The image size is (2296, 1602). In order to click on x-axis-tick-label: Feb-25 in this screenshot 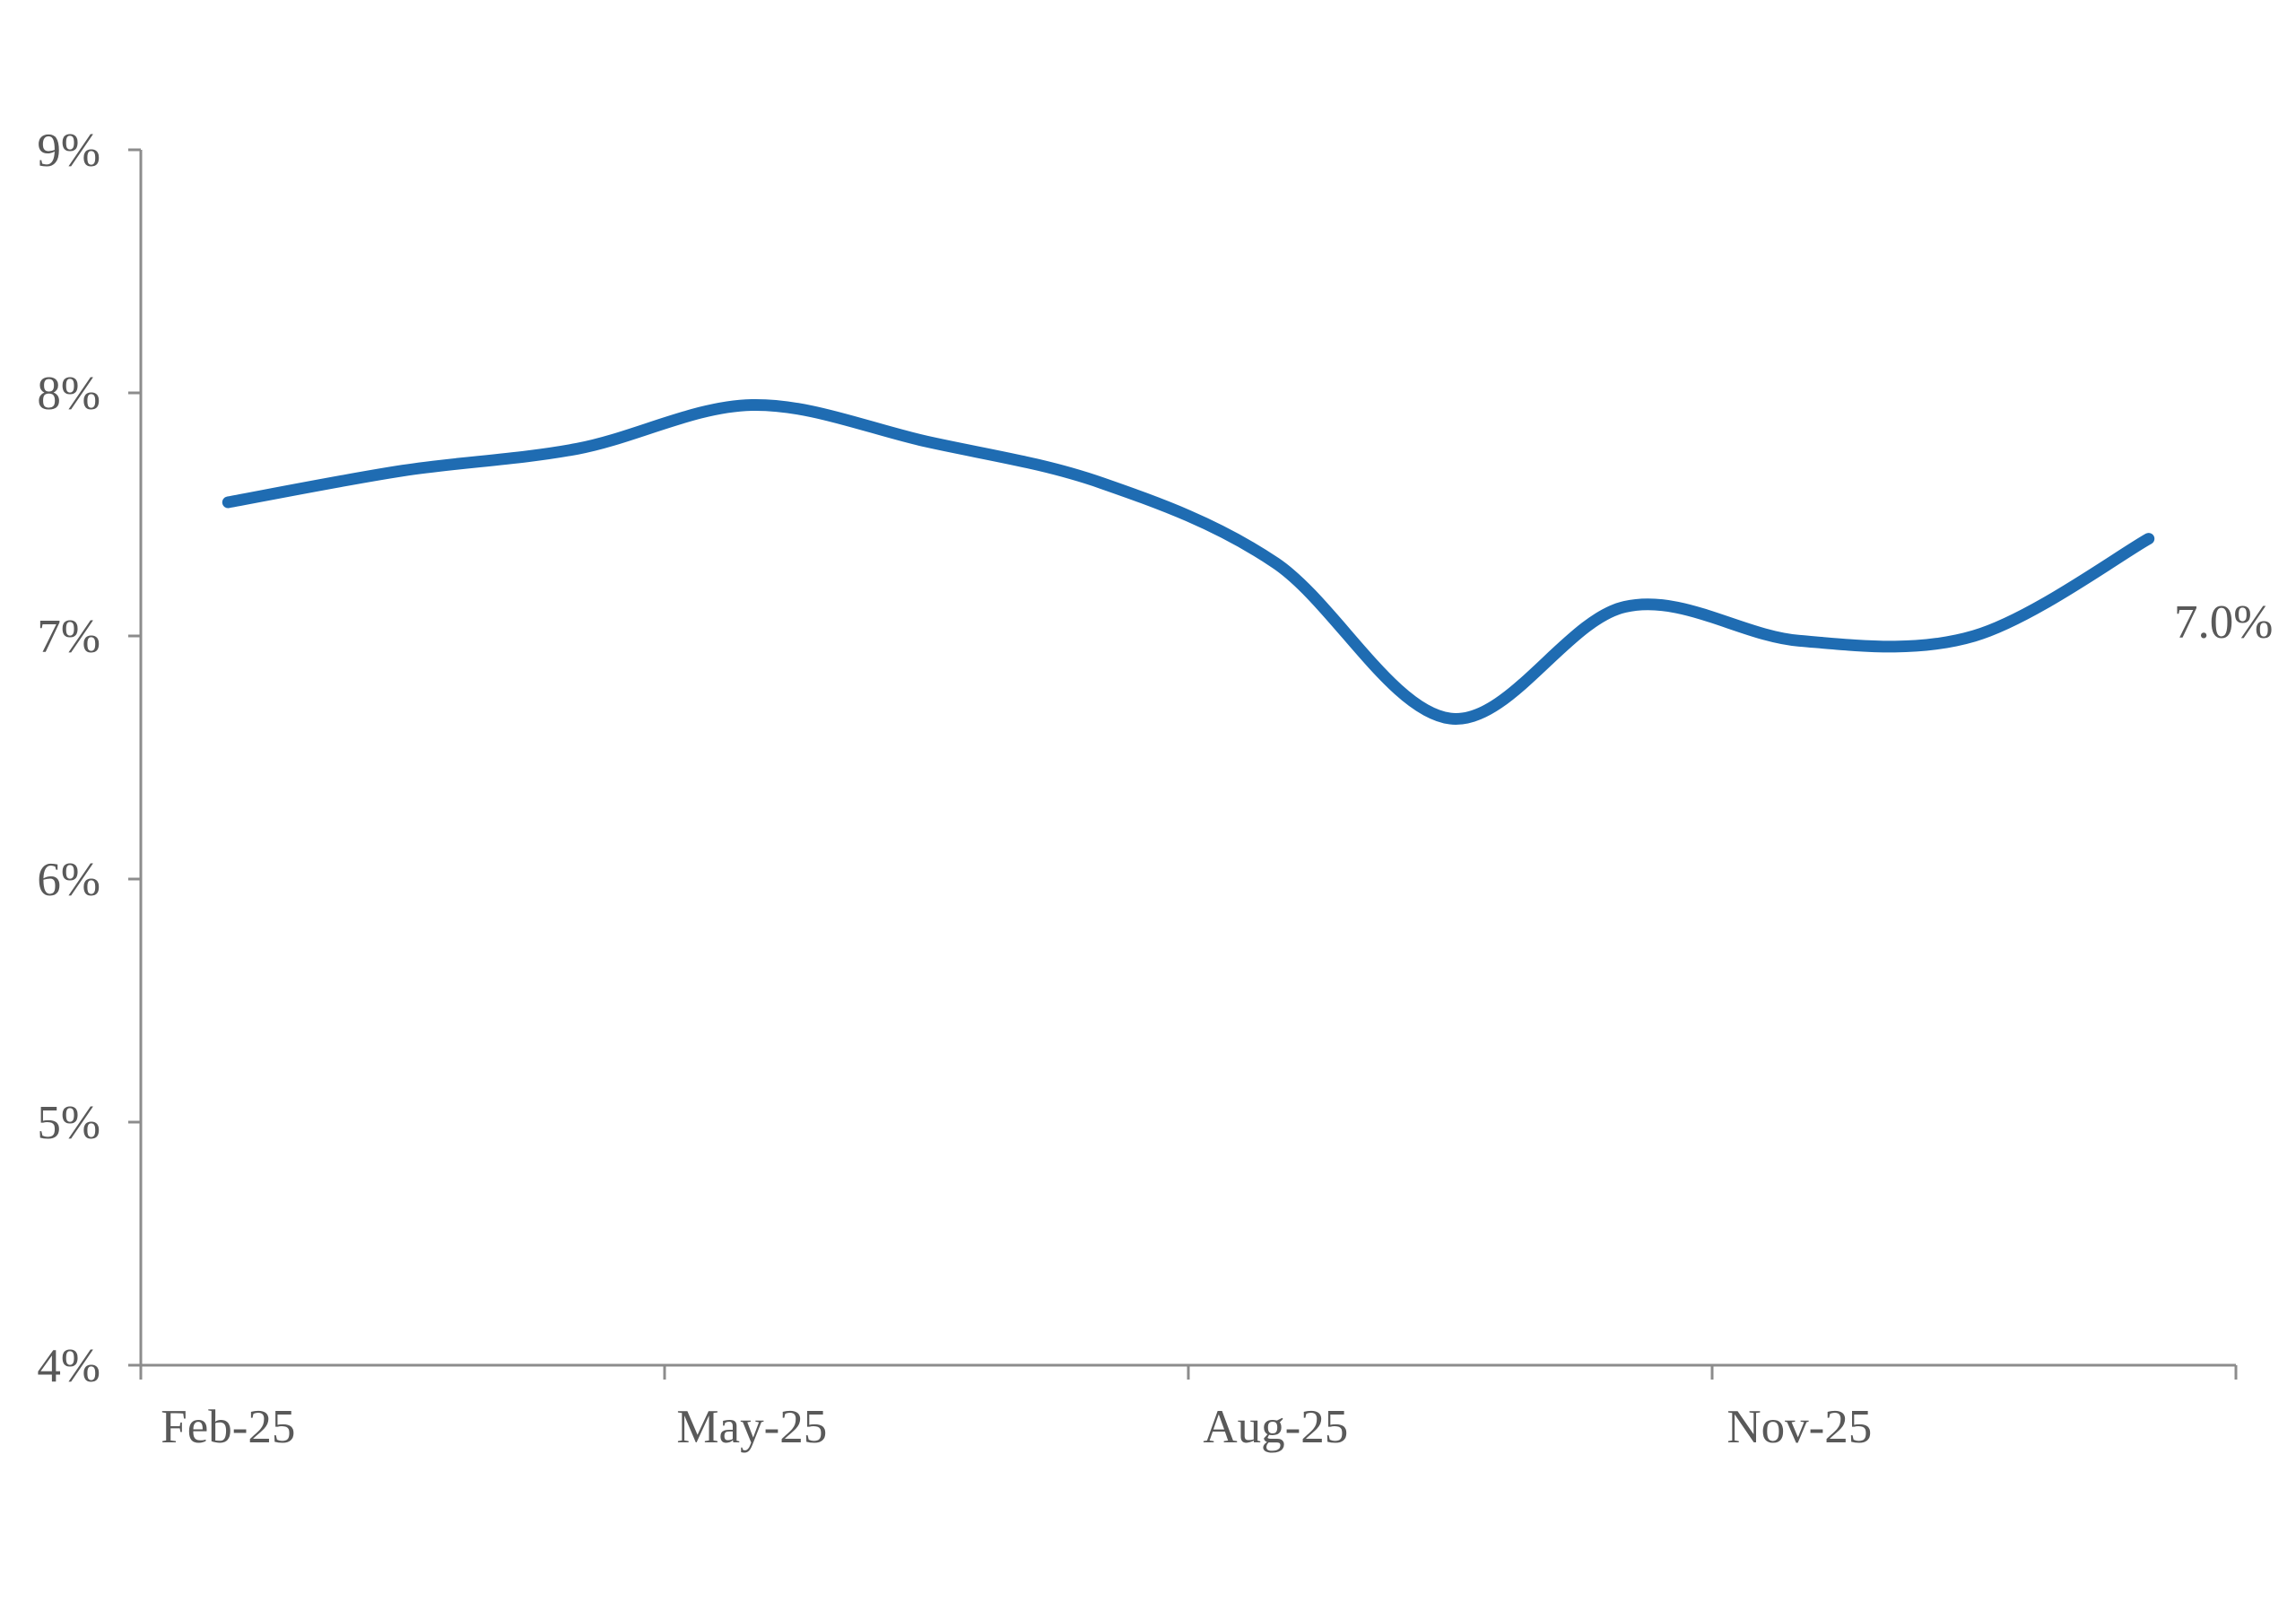, I will do `click(228, 1427)`.